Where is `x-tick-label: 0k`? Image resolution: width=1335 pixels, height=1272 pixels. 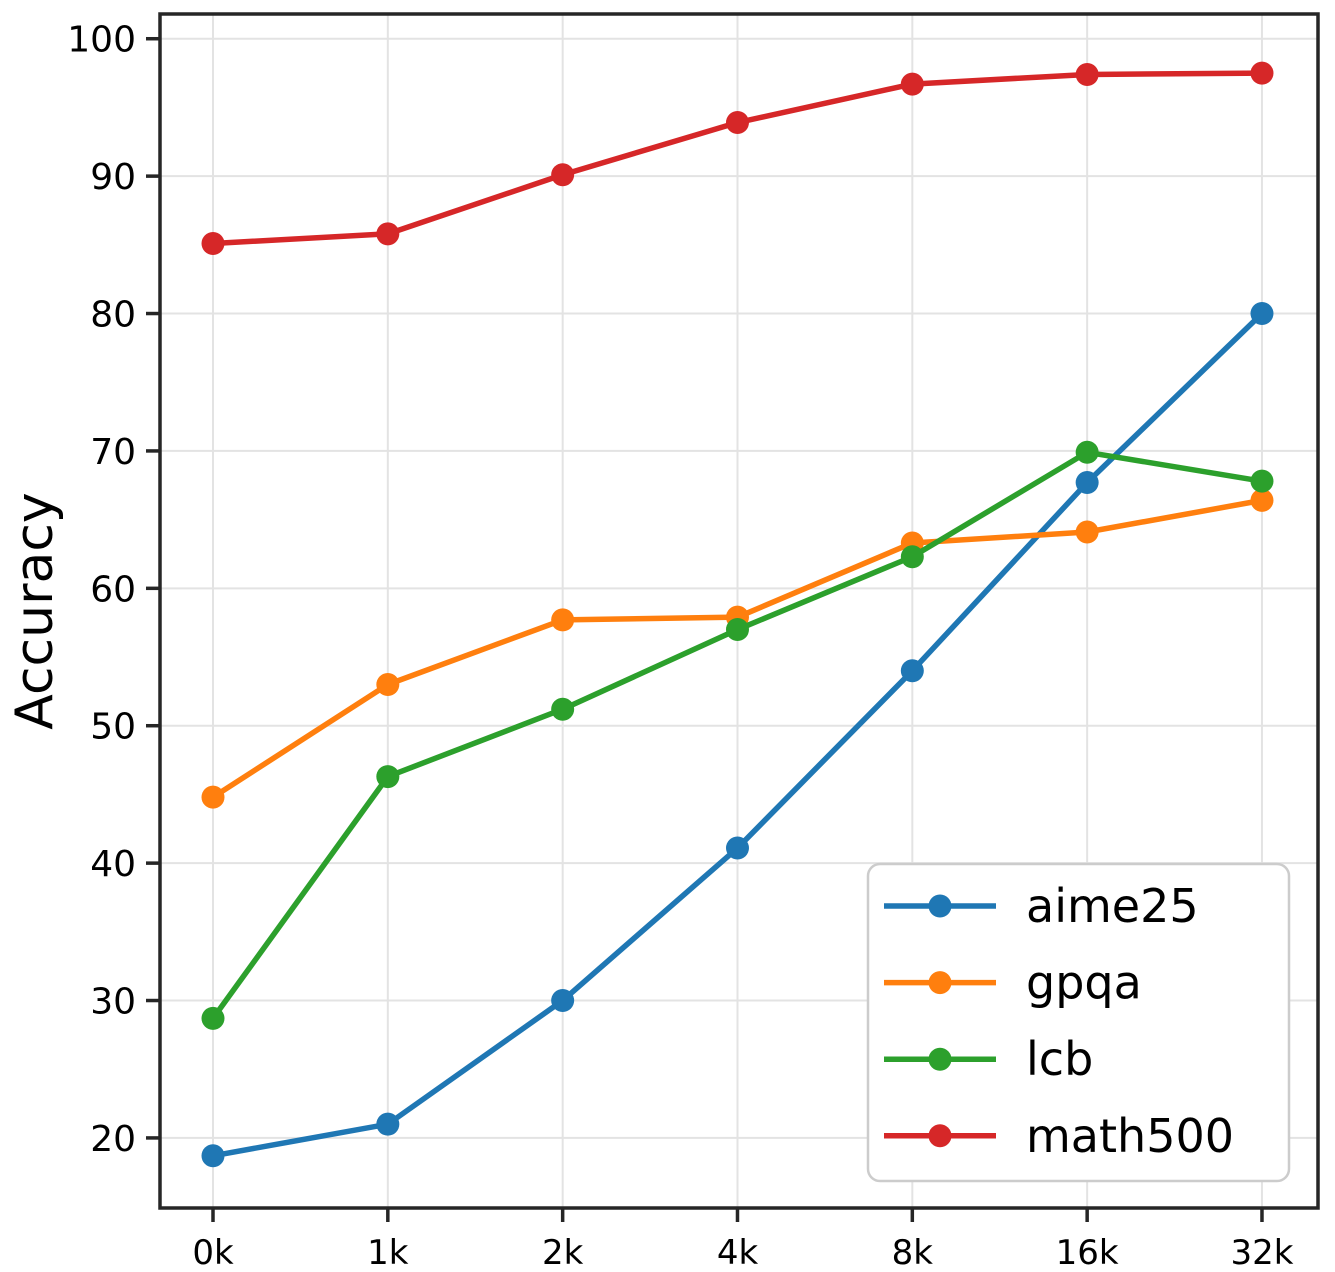 x-tick-label: 0k is located at coordinates (213, 1252).